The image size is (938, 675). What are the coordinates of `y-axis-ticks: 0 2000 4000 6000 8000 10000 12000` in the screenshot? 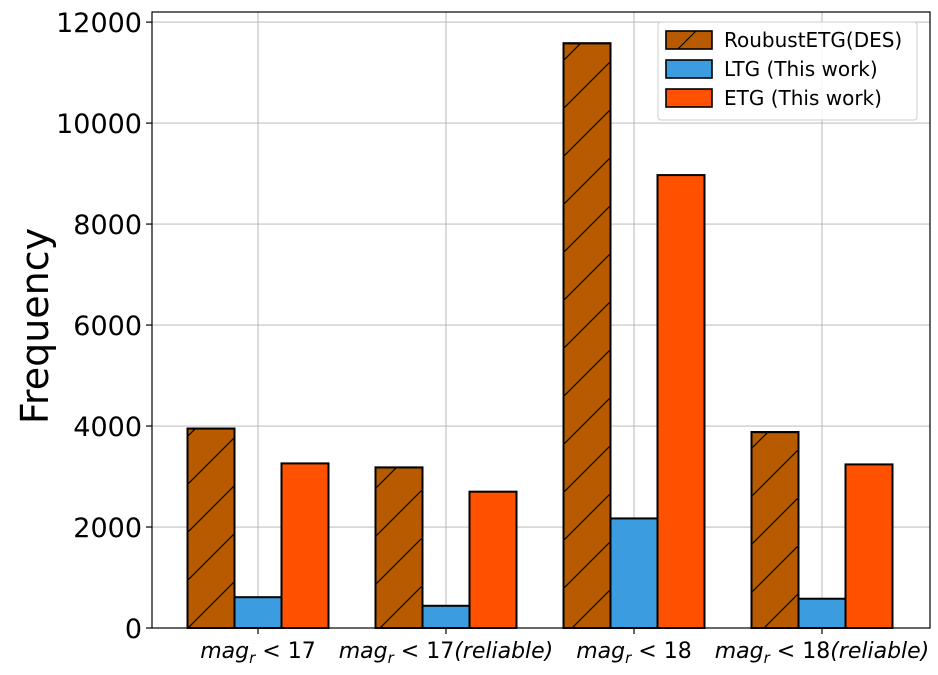 It's located at (104, 326).